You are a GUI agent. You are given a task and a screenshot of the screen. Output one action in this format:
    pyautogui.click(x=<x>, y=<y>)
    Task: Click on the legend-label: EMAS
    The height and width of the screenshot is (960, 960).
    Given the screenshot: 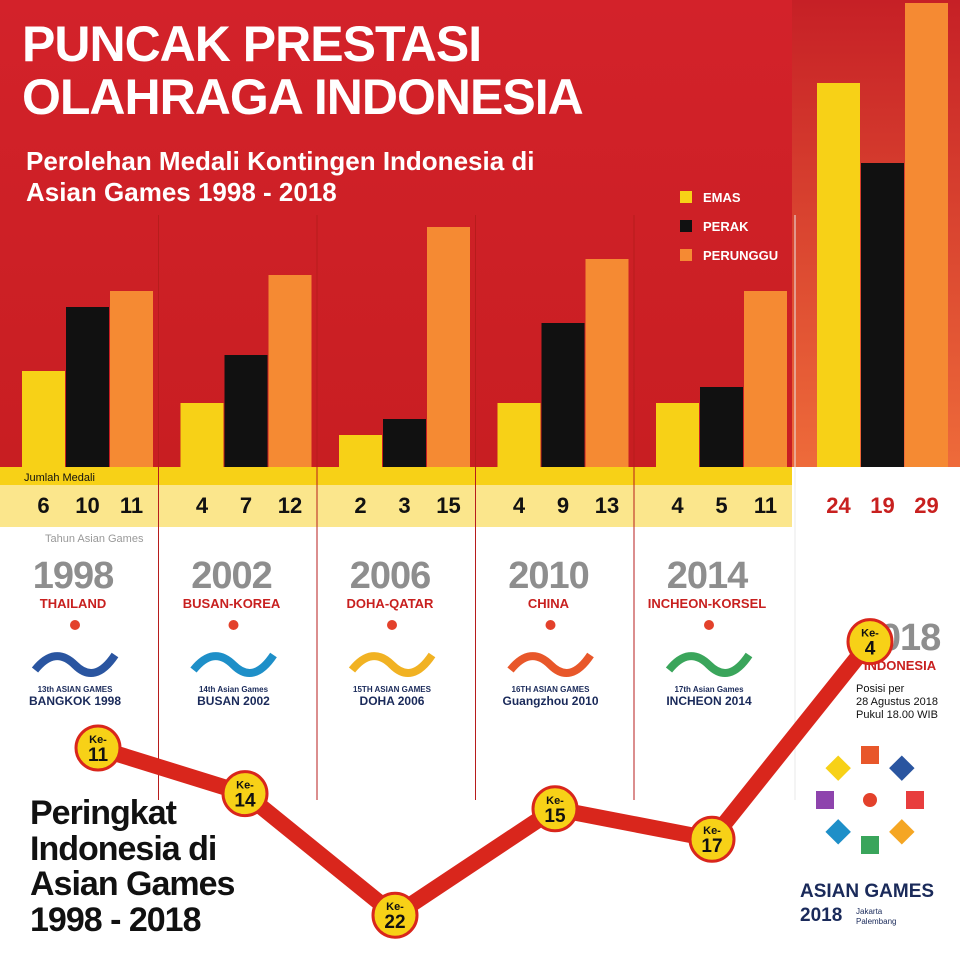 What is the action you would take?
    pyautogui.click(x=722, y=197)
    